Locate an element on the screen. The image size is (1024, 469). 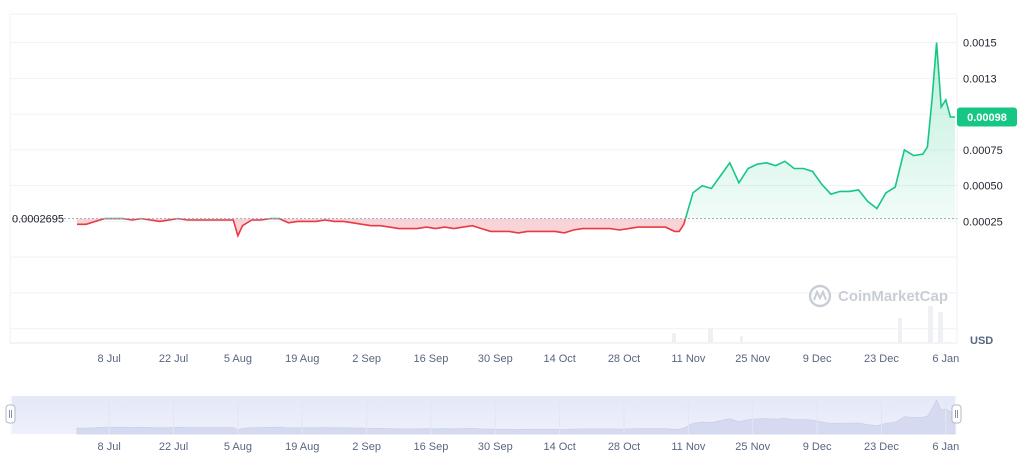
current-price-badge is located at coordinates (987, 117).